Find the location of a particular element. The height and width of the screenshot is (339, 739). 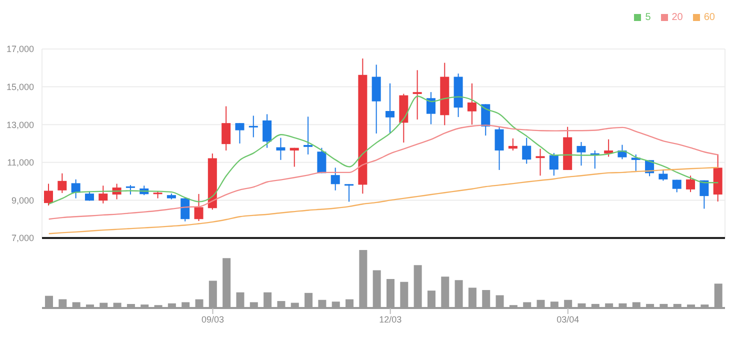

legend-label: 5 is located at coordinates (648, 17).